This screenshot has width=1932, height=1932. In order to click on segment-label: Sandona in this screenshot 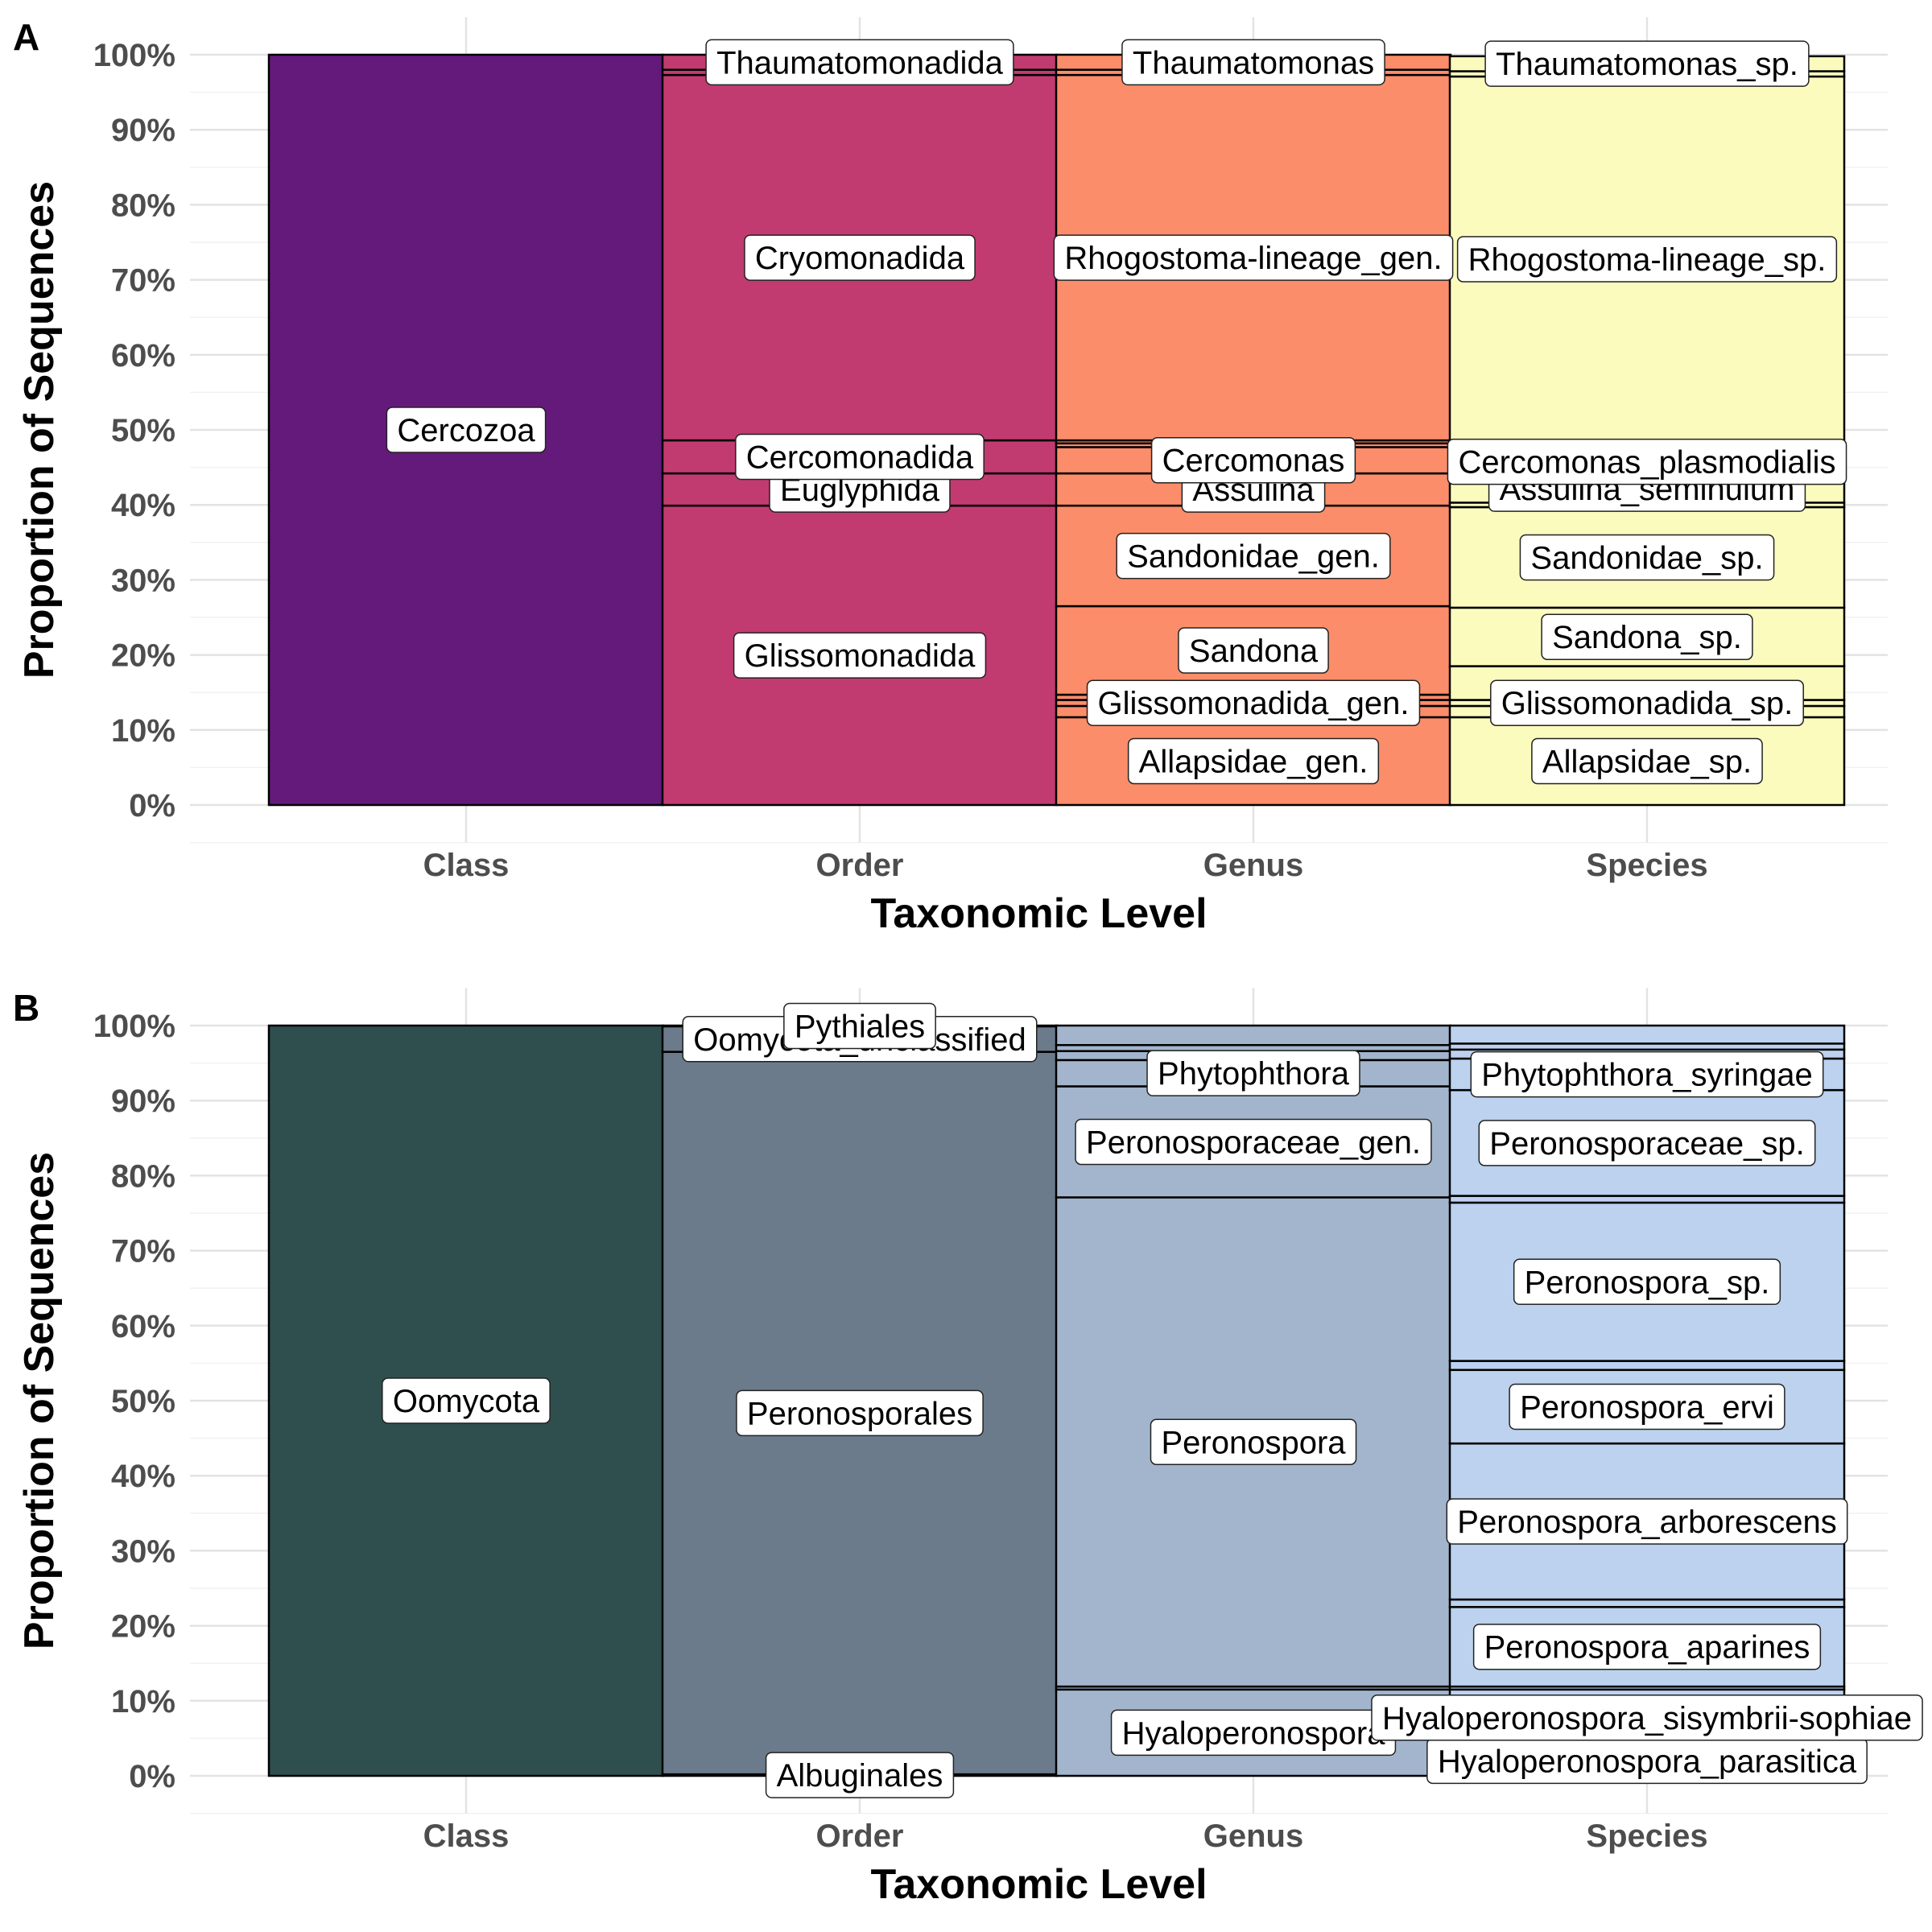, I will do `click(1253, 650)`.